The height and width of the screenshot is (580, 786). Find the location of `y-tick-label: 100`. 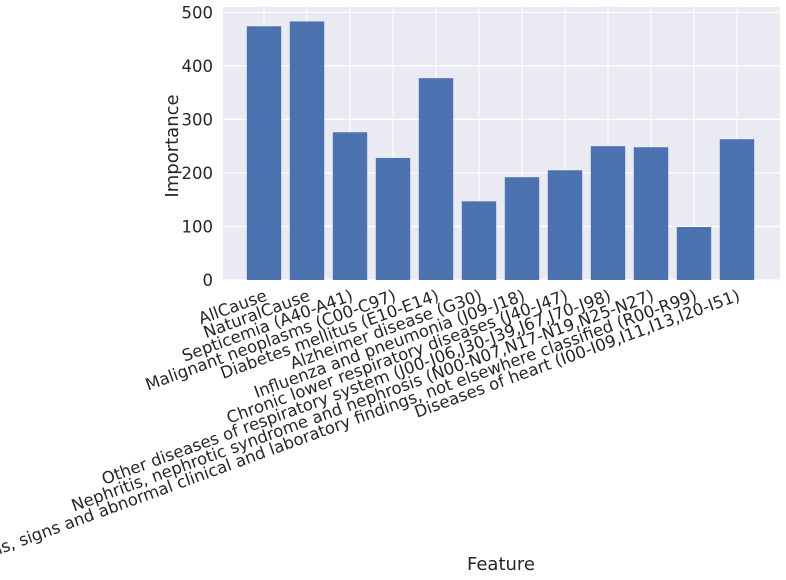

y-tick-label: 100 is located at coordinates (198, 226).